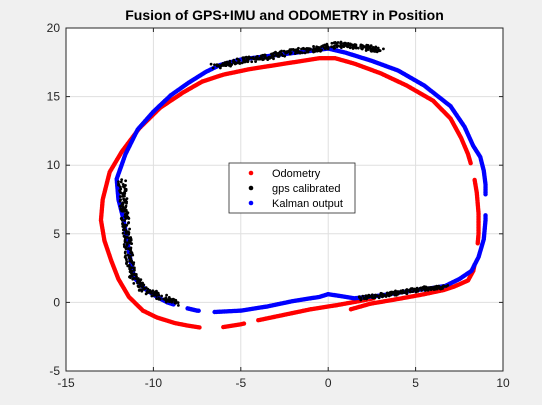 Image resolution: width=542 pixels, height=405 pixels. What do you see at coordinates (56, 234) in the screenshot?
I see `y-tick-label: 5` at bounding box center [56, 234].